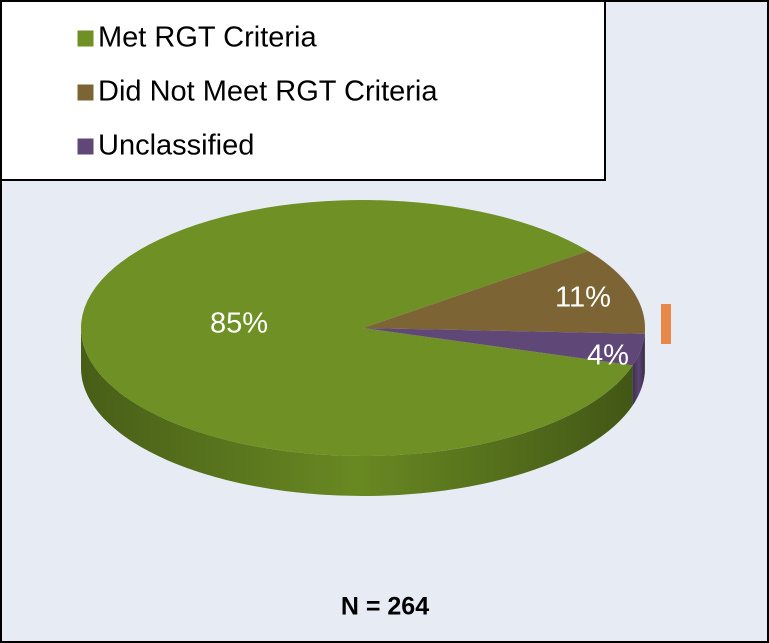 The image size is (769, 643). I want to click on data-label: 4%, so click(608, 356).